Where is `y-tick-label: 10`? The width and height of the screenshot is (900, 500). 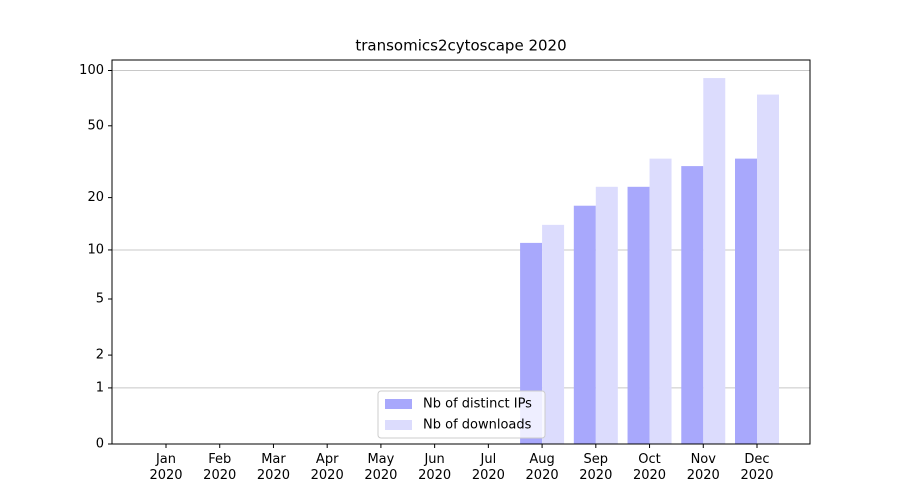 y-tick-label: 10 is located at coordinates (95, 249).